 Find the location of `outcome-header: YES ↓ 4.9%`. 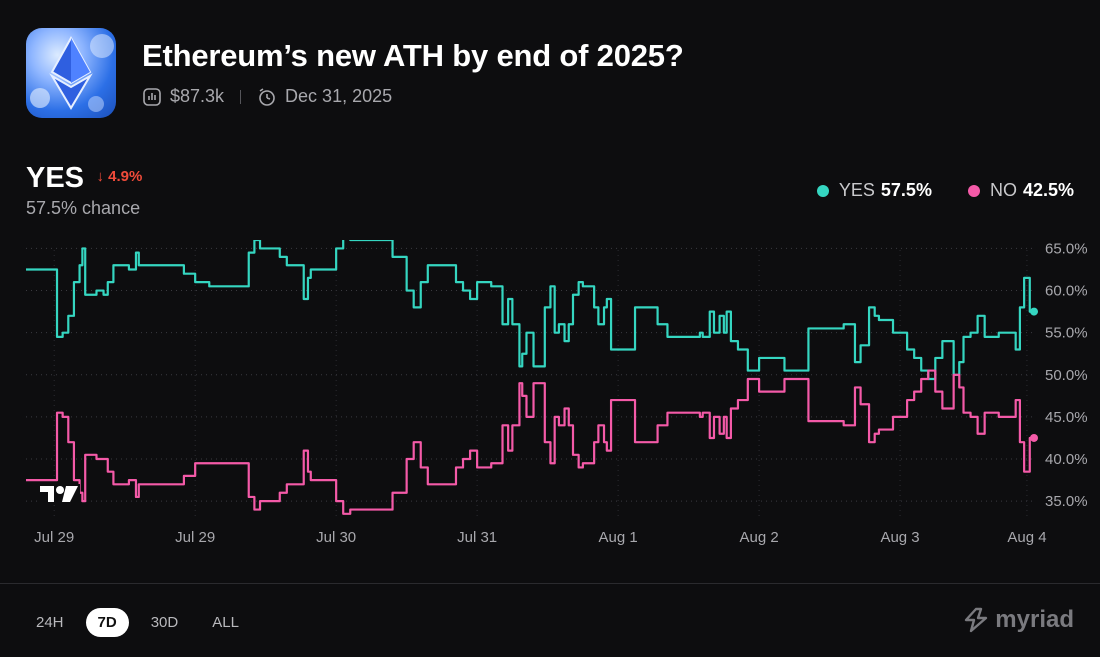

outcome-header: YES ↓ 4.9% is located at coordinates (84, 178).